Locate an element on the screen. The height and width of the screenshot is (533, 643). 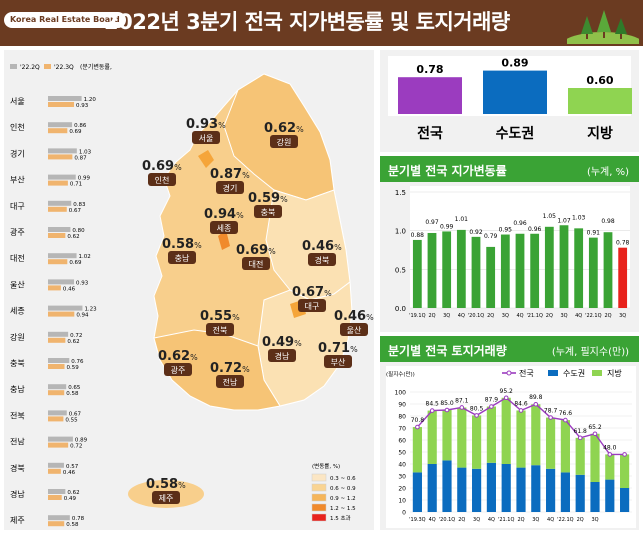
region-label: 전북 is located at coordinates (17, 415).